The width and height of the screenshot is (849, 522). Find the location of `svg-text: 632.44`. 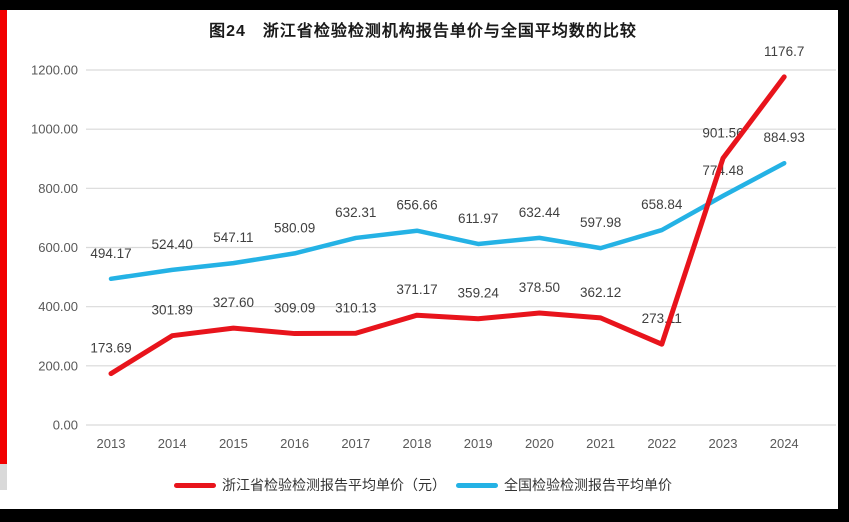

svg-text: 632.44 is located at coordinates (540, 212).